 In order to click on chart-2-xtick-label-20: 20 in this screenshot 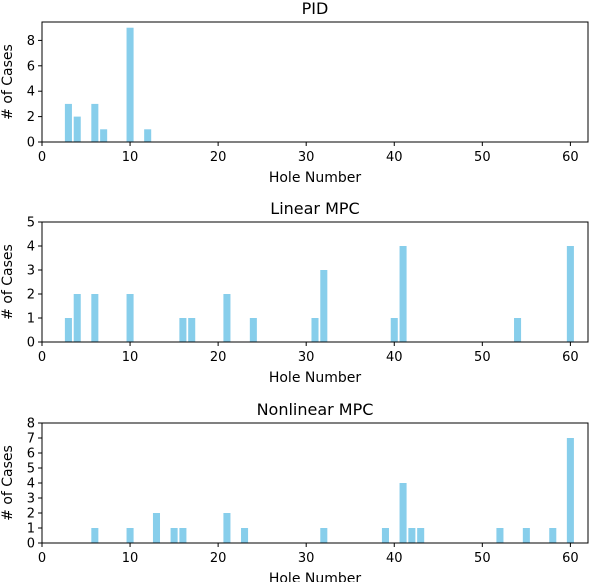, I will do `click(218, 357)`.